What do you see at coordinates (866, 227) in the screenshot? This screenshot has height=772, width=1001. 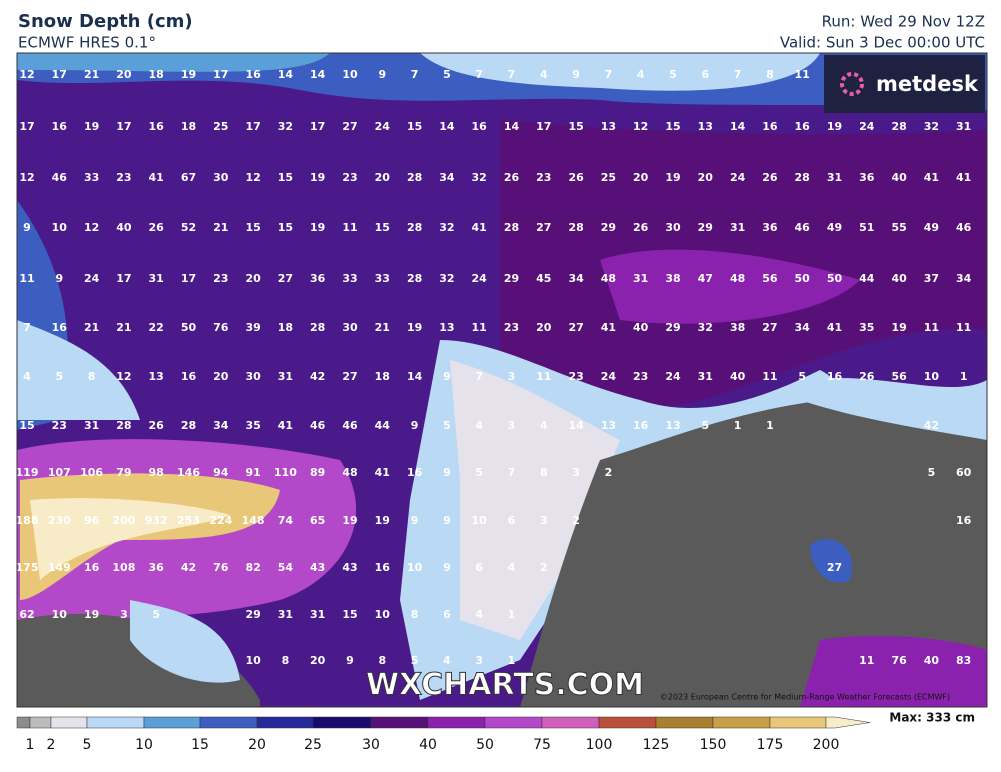 I see `grid-value: 51` at bounding box center [866, 227].